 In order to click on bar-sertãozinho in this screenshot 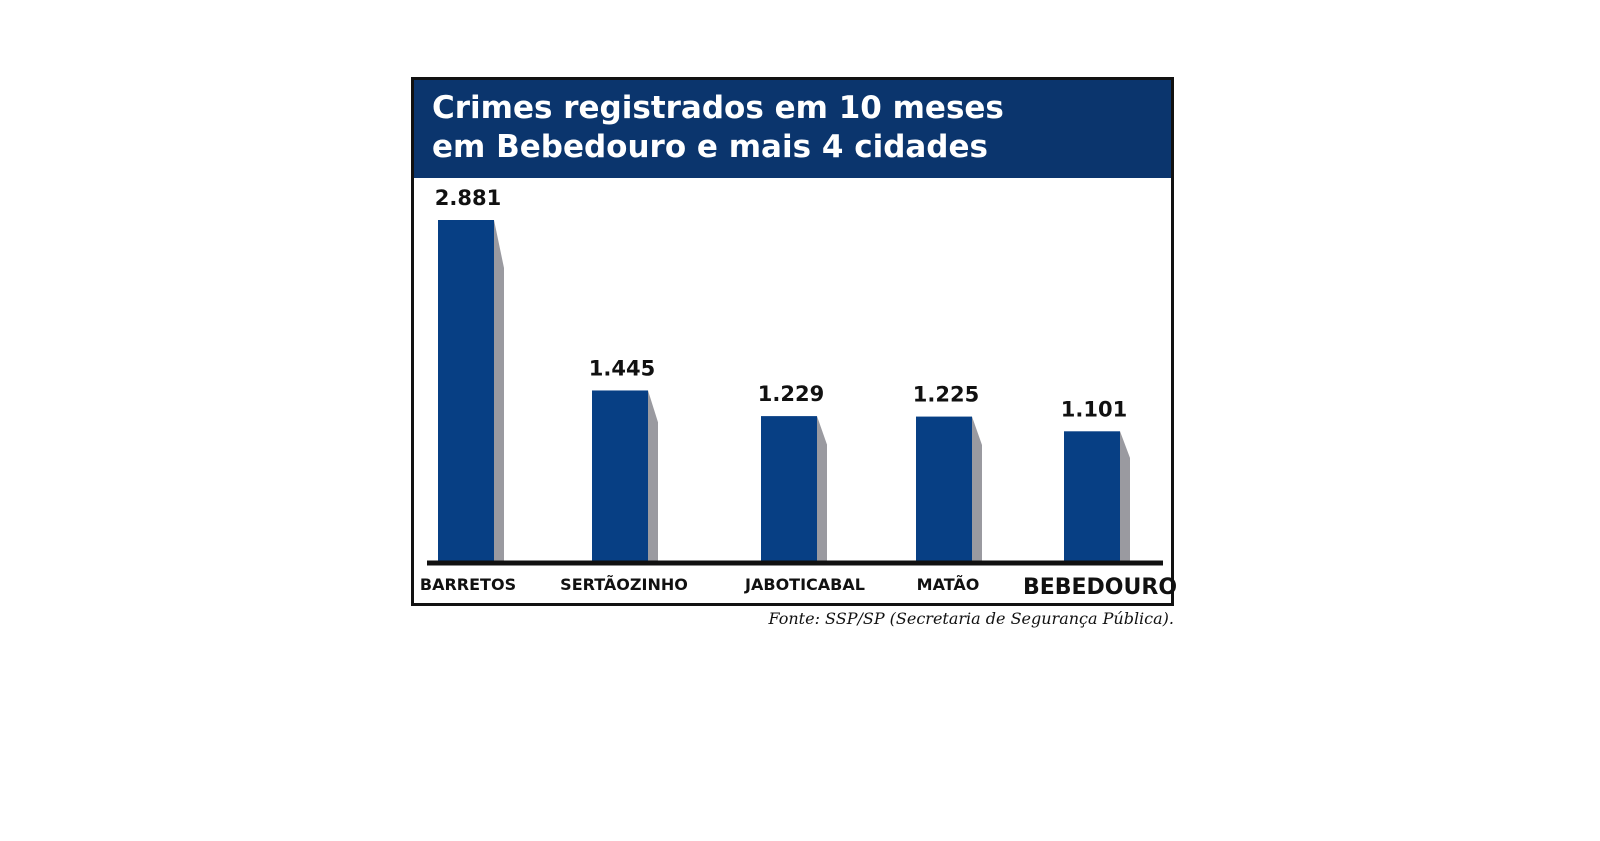, I will do `click(620, 476)`.